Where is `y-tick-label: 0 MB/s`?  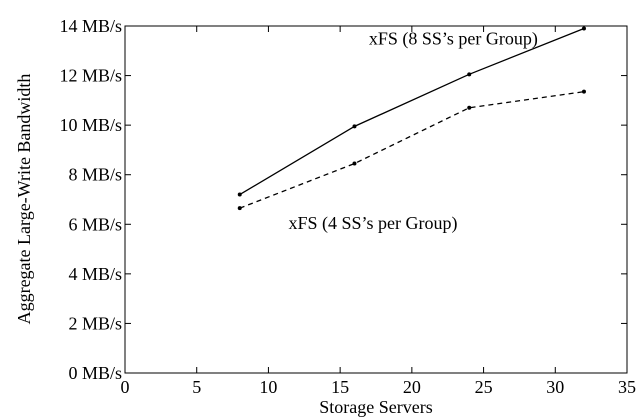 y-tick-label: 0 MB/s is located at coordinates (95, 373).